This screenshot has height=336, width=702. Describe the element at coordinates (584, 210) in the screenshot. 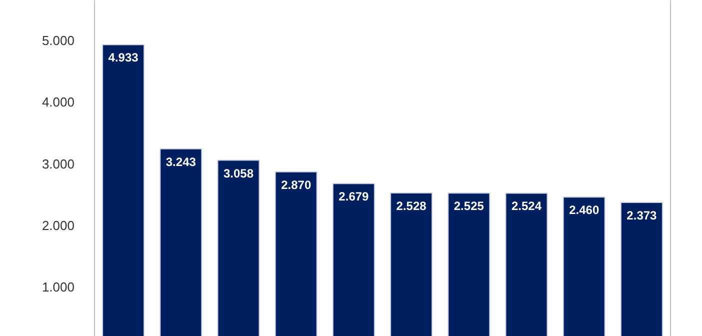

I see `data-label: 2.460` at that location.